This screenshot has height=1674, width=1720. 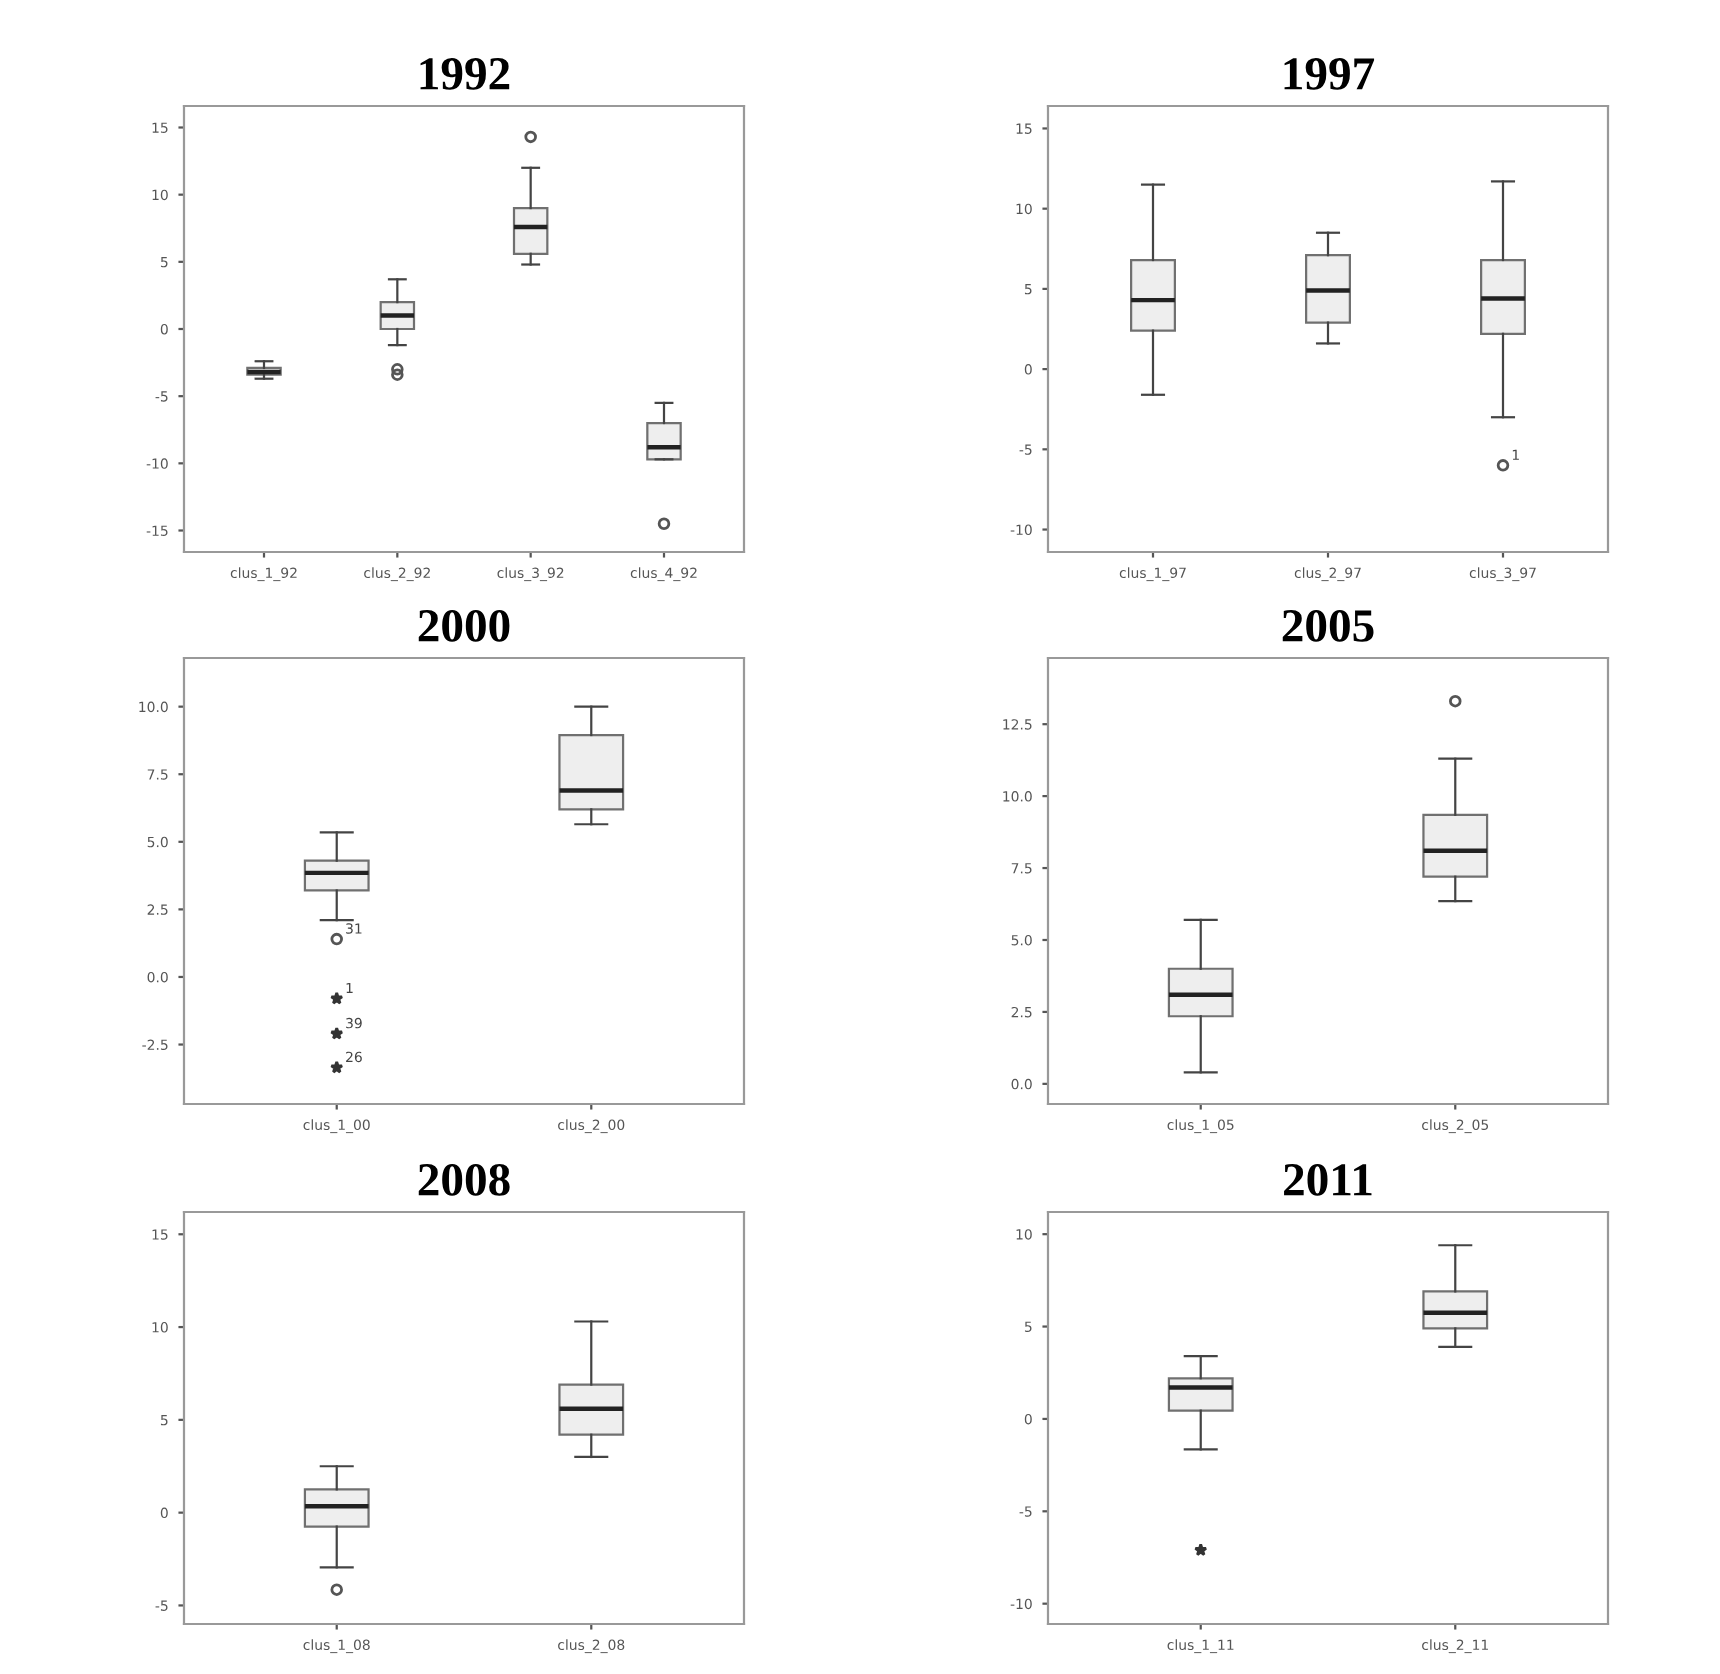 What do you see at coordinates (464, 1179) in the screenshot?
I see `chart-title: 2008` at bounding box center [464, 1179].